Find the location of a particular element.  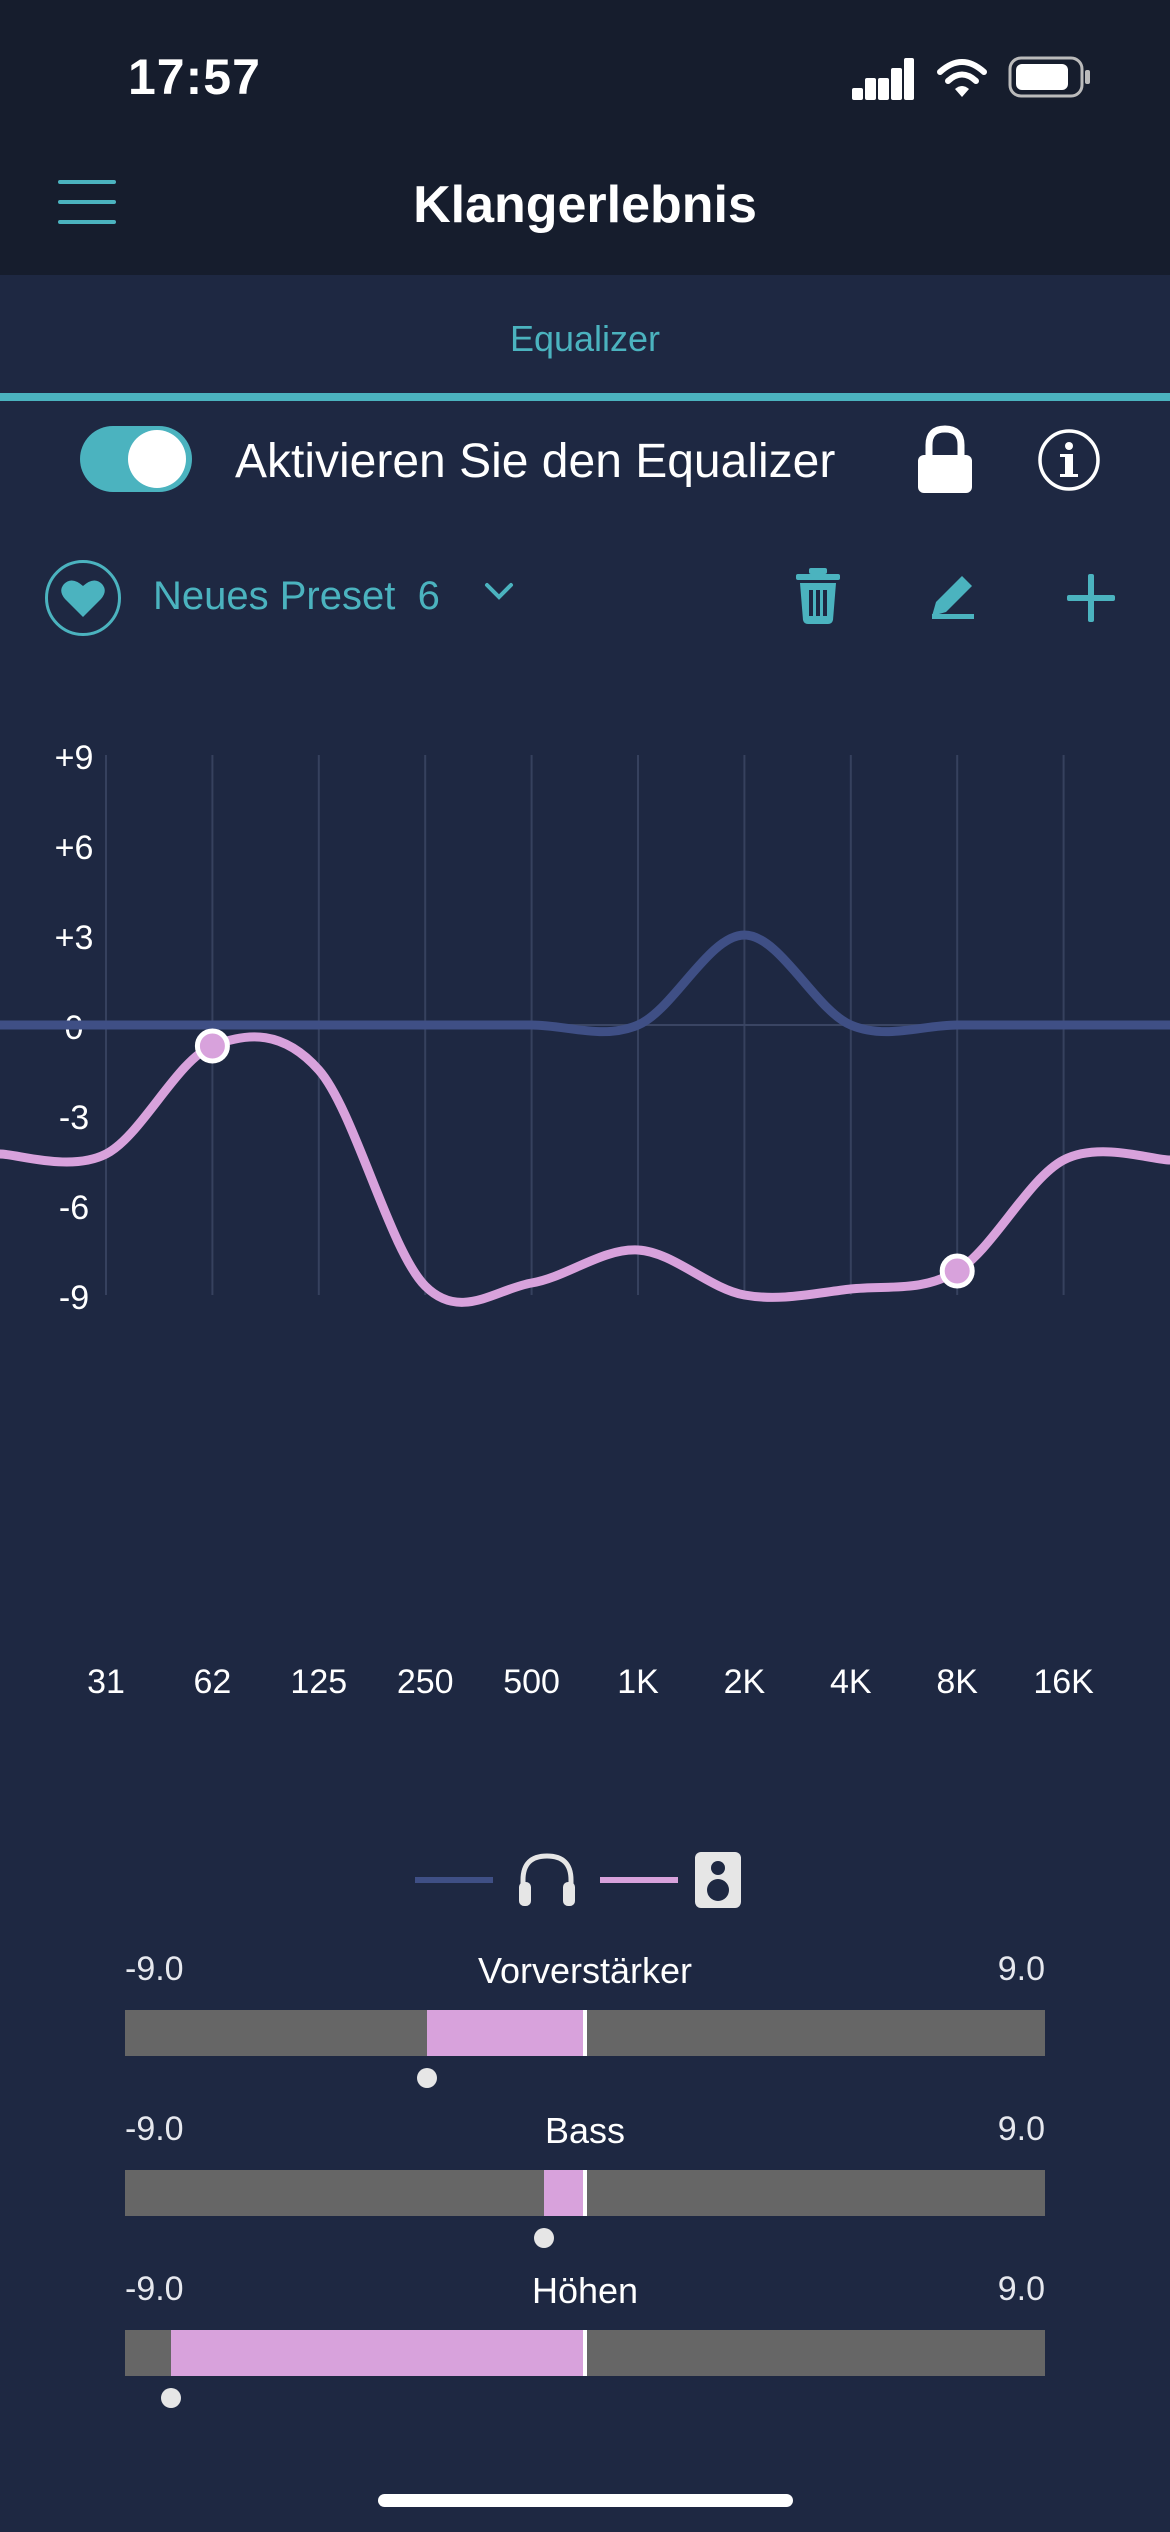

y-tick-label: -3 is located at coordinates (74, 1118).